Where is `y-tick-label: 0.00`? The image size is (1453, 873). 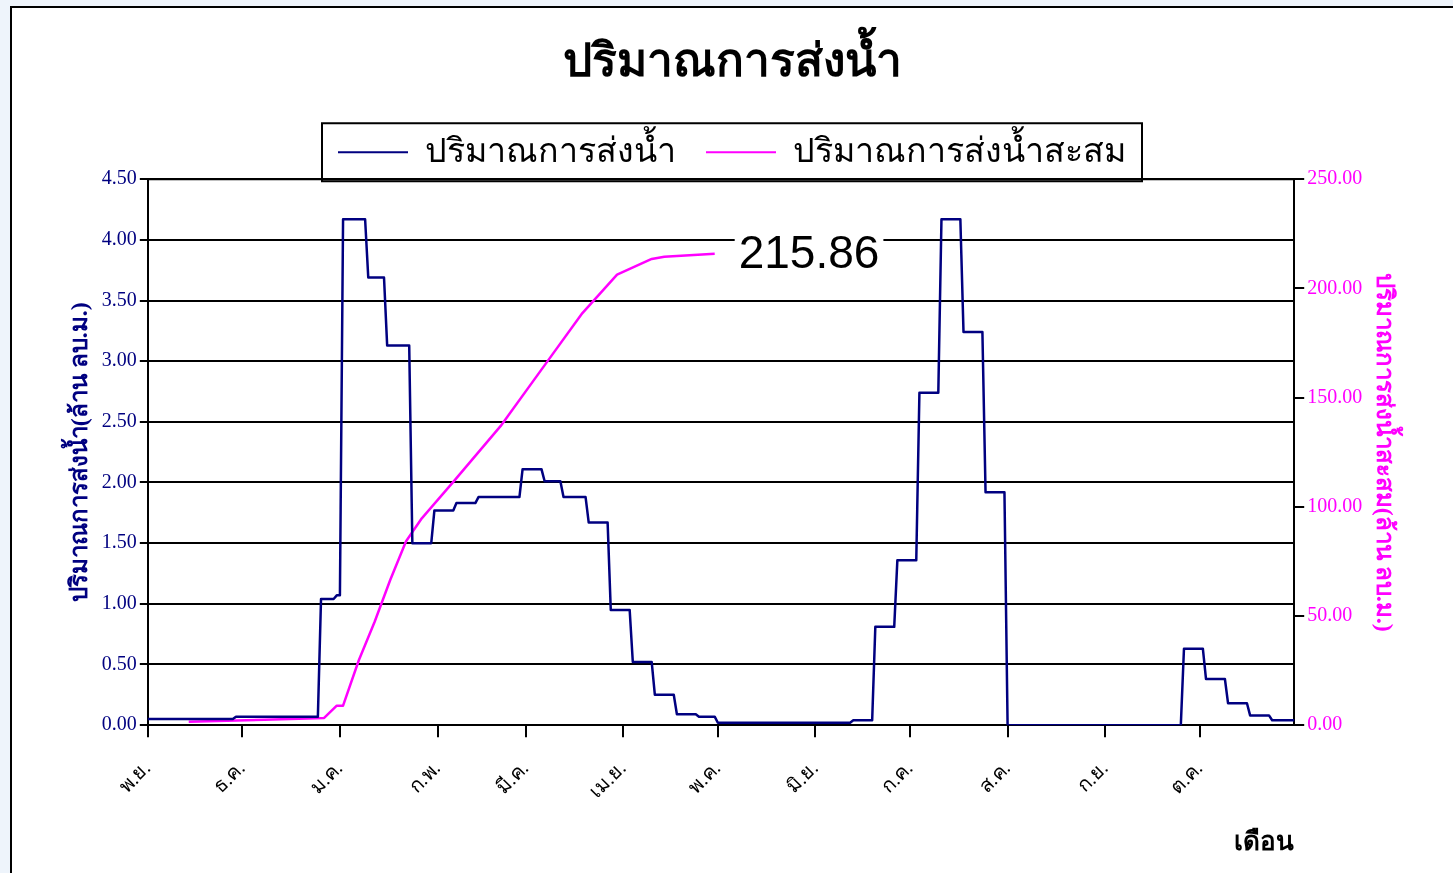 y-tick-label: 0.00 is located at coordinates (119, 723).